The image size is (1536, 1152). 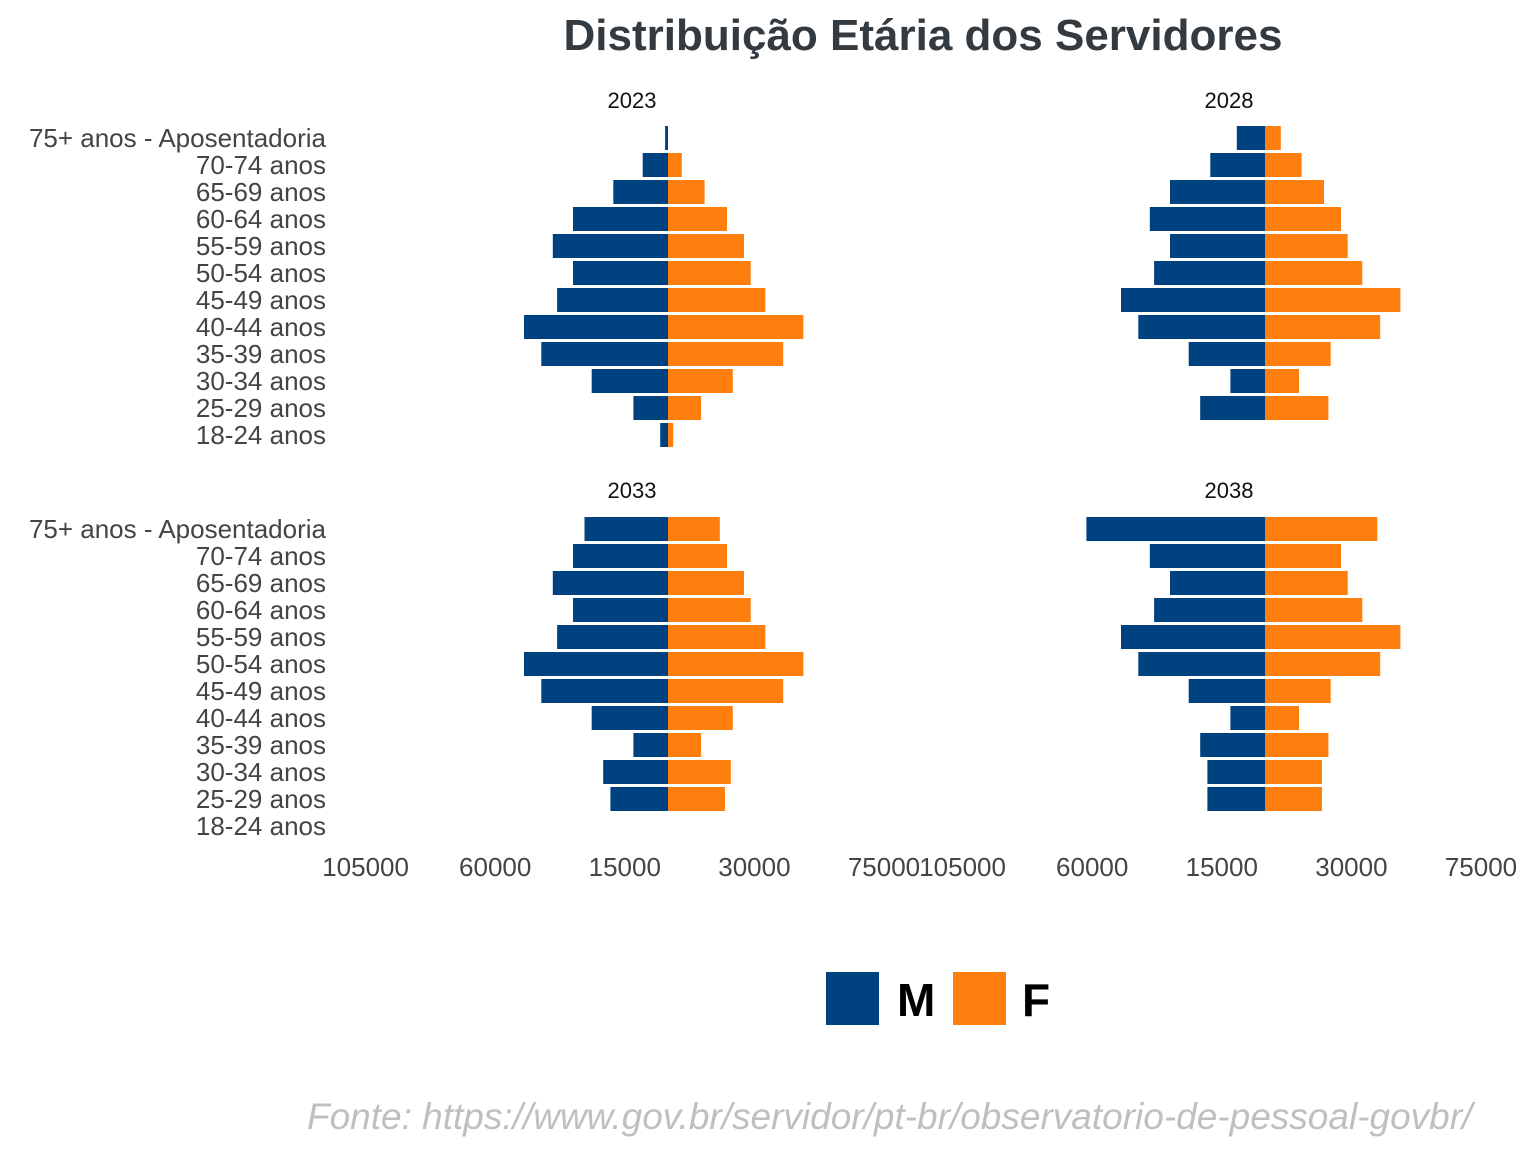 I want to click on category-label: 30-34 anos, so click(x=261, y=381).